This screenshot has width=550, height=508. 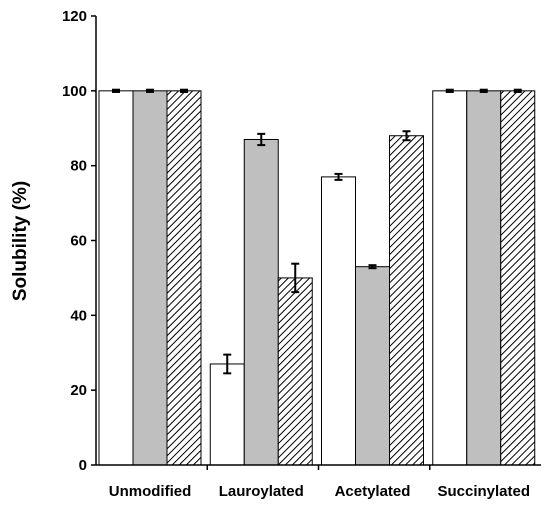 What do you see at coordinates (78, 315) in the screenshot?
I see `y-tick-label: 40` at bounding box center [78, 315].